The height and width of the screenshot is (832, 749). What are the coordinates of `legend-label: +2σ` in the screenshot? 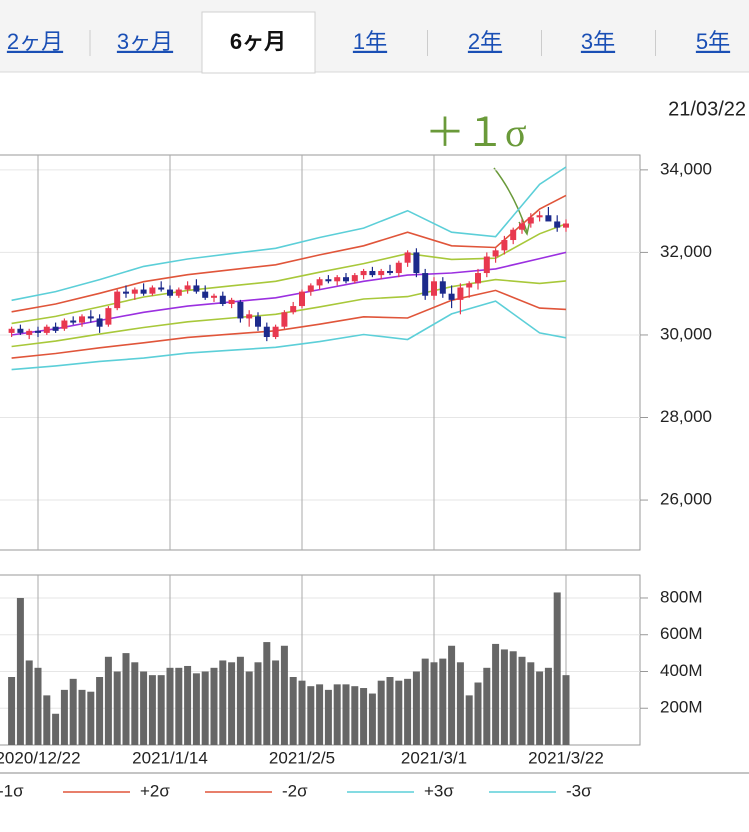 It's located at (155, 790).